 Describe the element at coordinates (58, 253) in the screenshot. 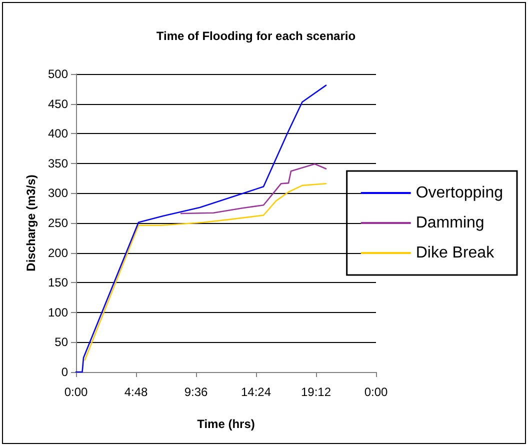

I see `y-tick-label: 200` at that location.